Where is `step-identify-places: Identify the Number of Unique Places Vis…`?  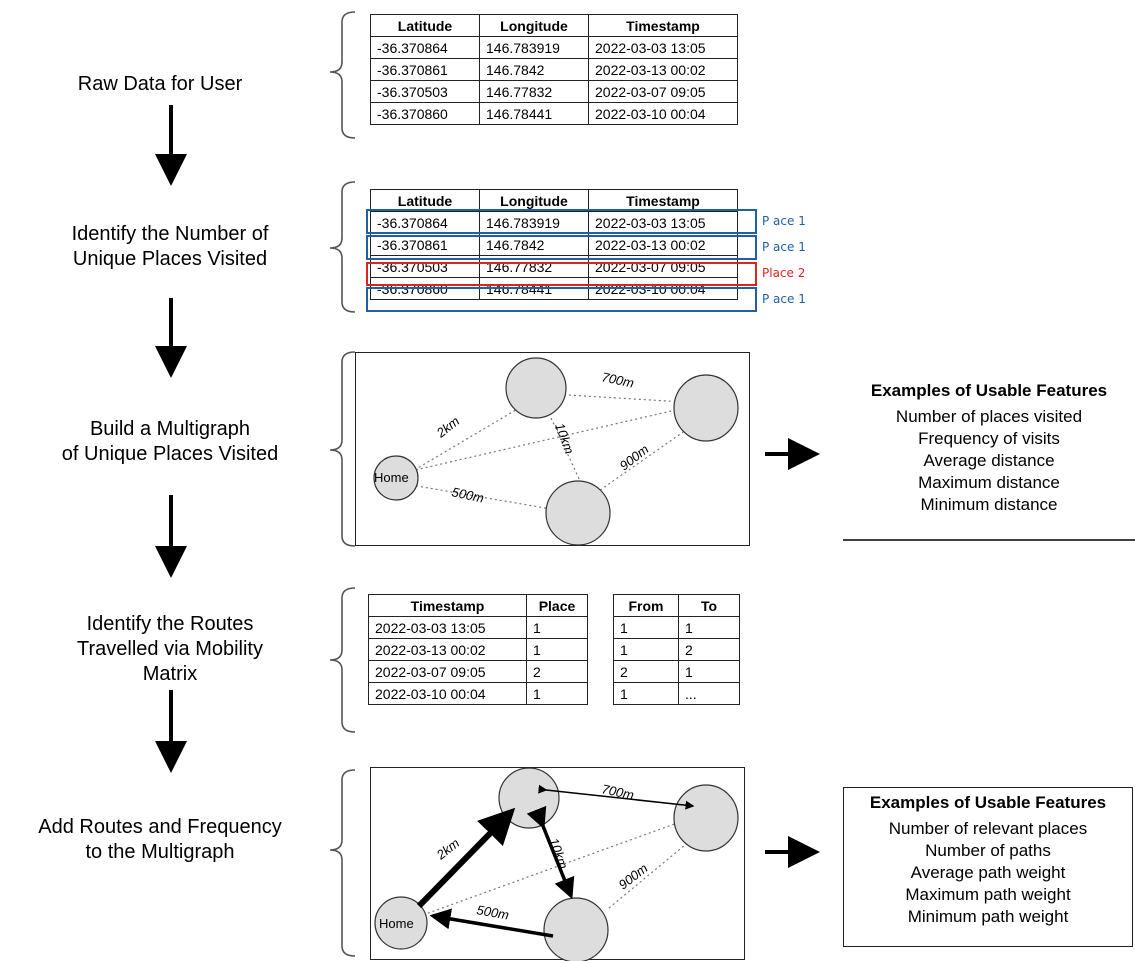 step-identify-places: Identify the Number of Unique Places Vis… is located at coordinates (170, 247).